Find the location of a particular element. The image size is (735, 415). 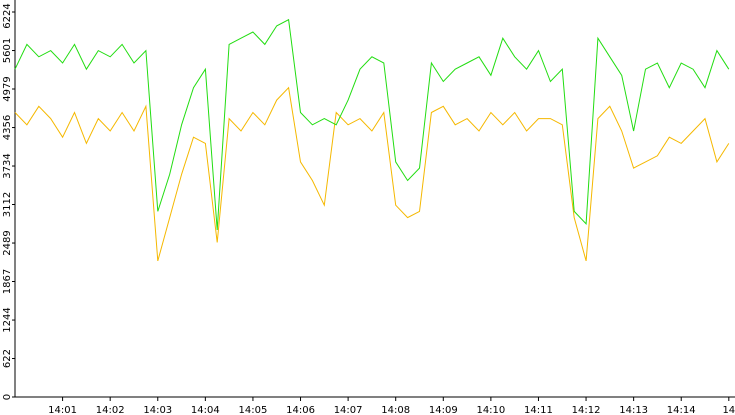

x-tick-label: 14:13 is located at coordinates (633, 410).